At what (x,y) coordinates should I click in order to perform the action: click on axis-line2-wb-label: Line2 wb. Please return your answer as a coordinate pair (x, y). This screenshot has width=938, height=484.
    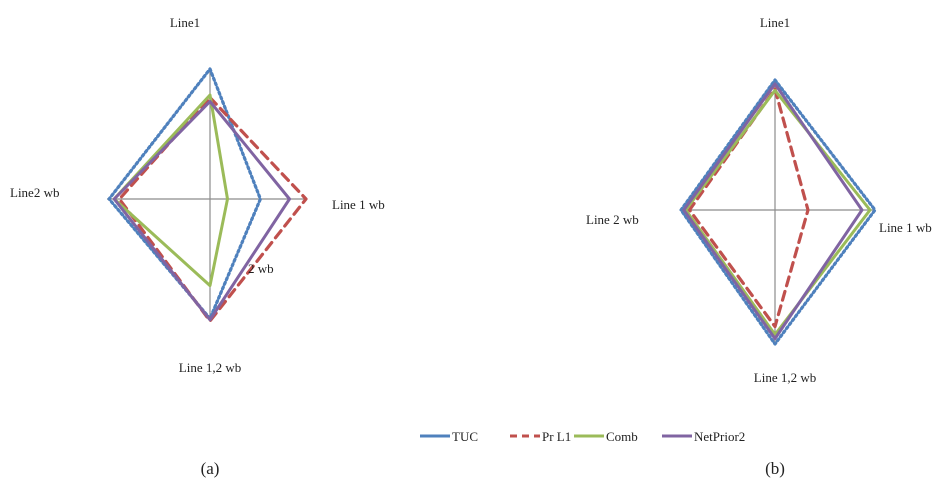
    Looking at the image, I should click on (34, 192).